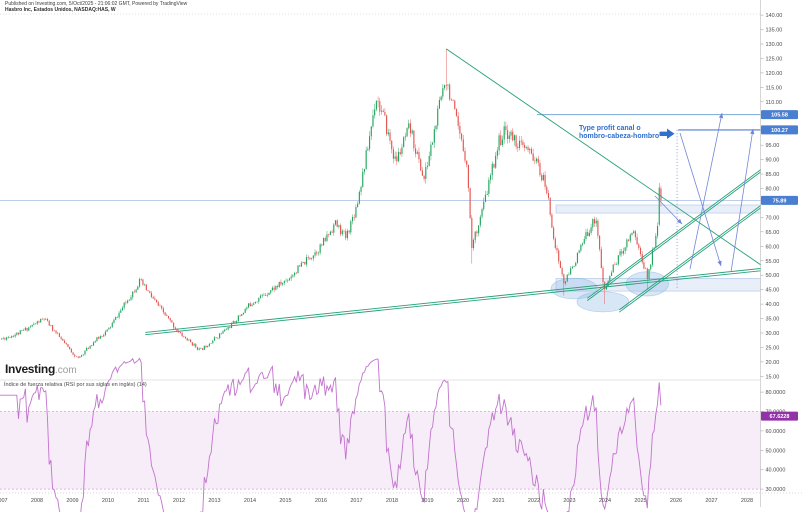 Image resolution: width=802 pixels, height=512 pixels. Describe the element at coordinates (774, 45) in the screenshot. I see `price-tick-label: 130.00` at that location.